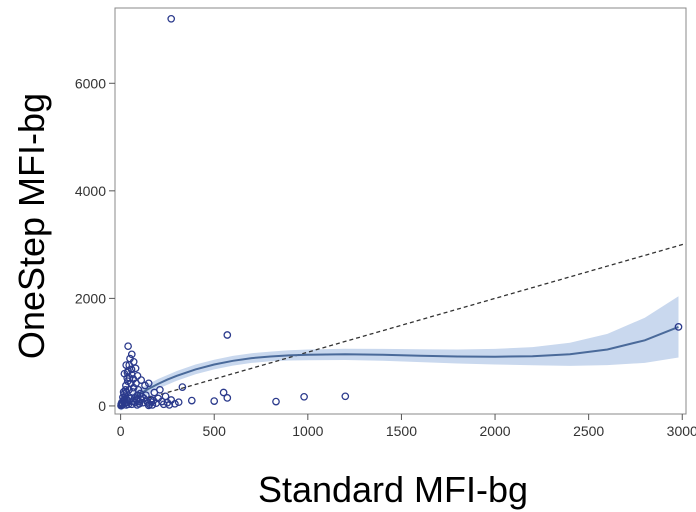 The image size is (696, 512). What do you see at coordinates (681, 431) in the screenshot?
I see `x-tick-label: 3000` at bounding box center [681, 431].